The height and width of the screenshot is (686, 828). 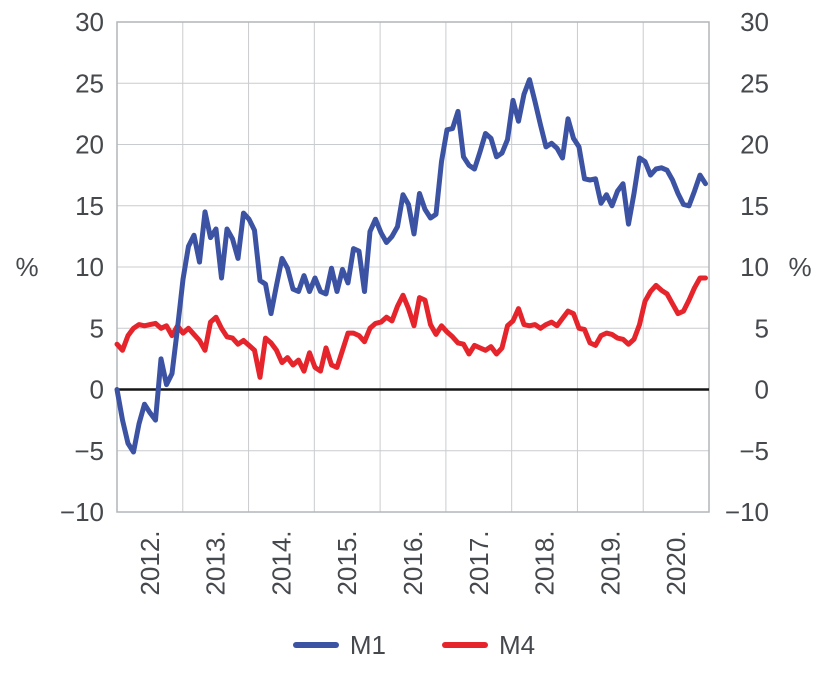 What do you see at coordinates (89, 206) in the screenshot?
I see `y-tick-left-15: 15` at bounding box center [89, 206].